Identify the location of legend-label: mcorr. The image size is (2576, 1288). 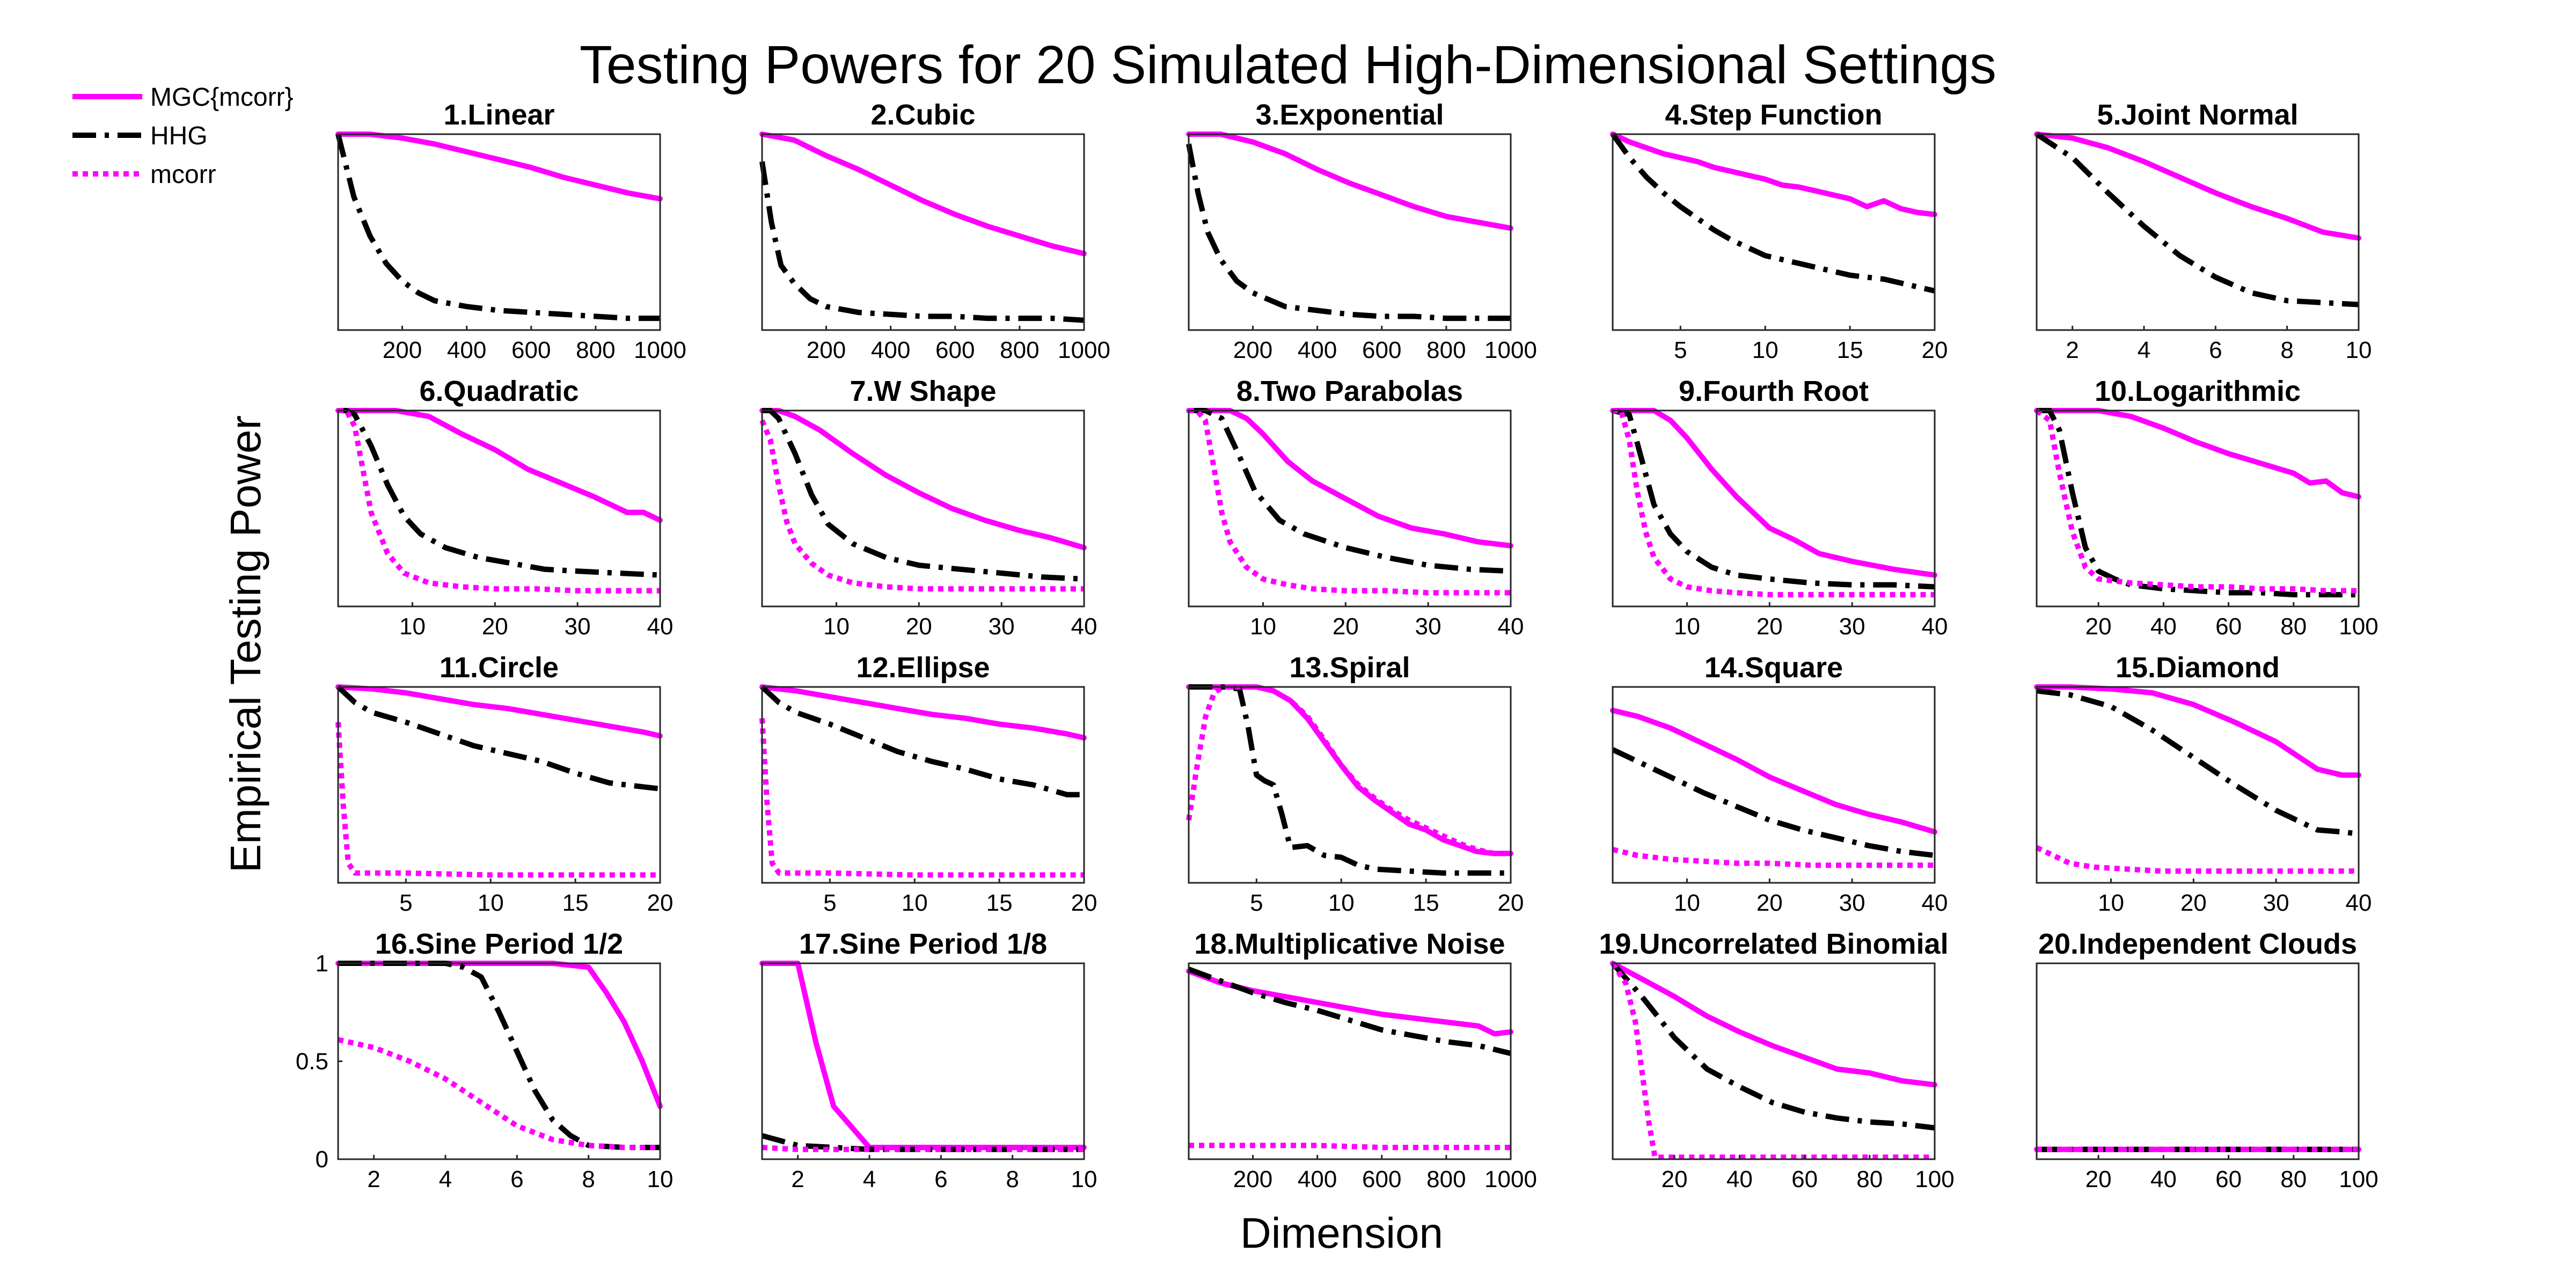
(183, 174).